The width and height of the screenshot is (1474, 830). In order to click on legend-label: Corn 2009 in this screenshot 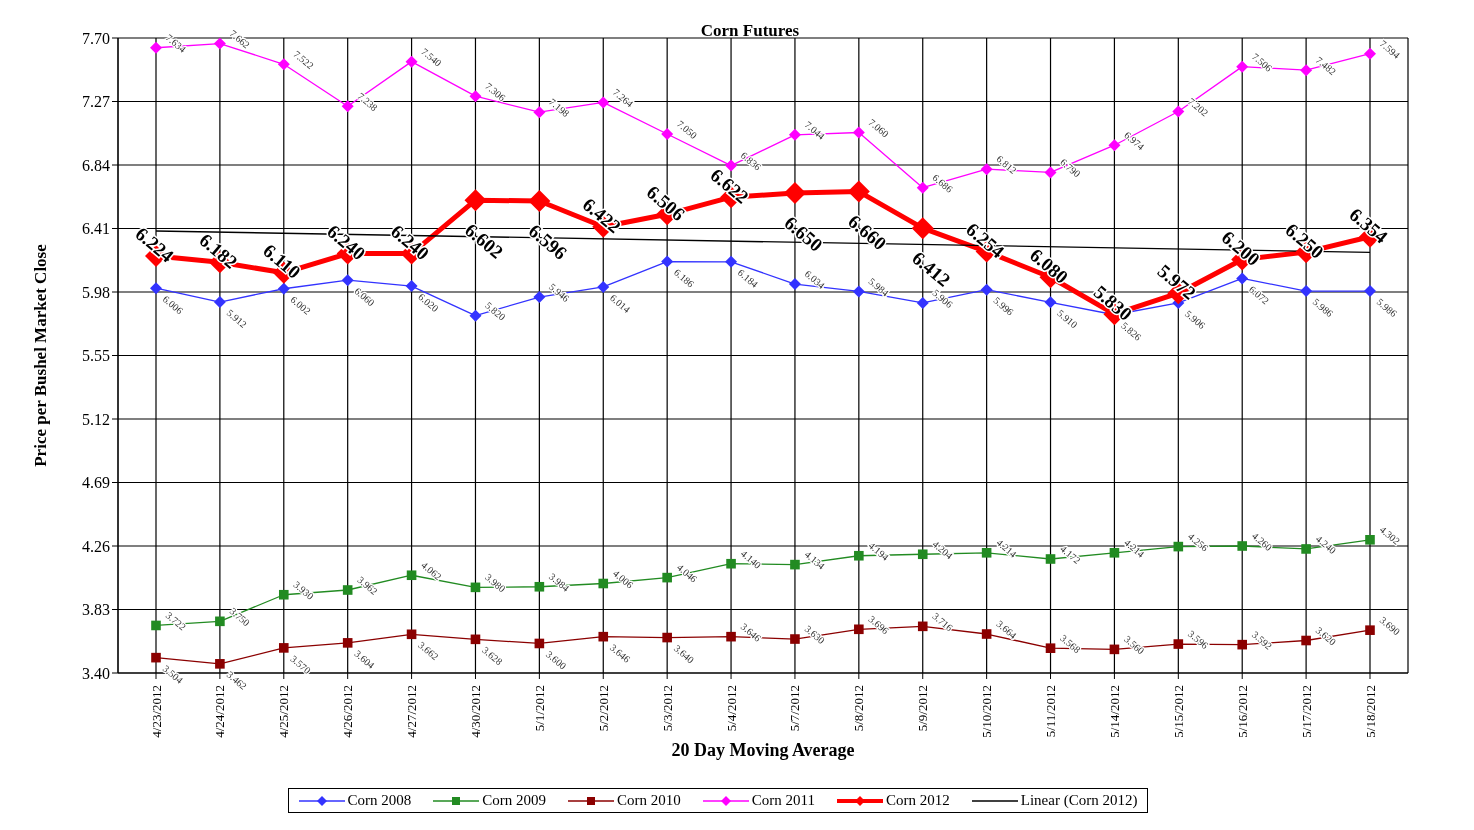, I will do `click(514, 800)`.